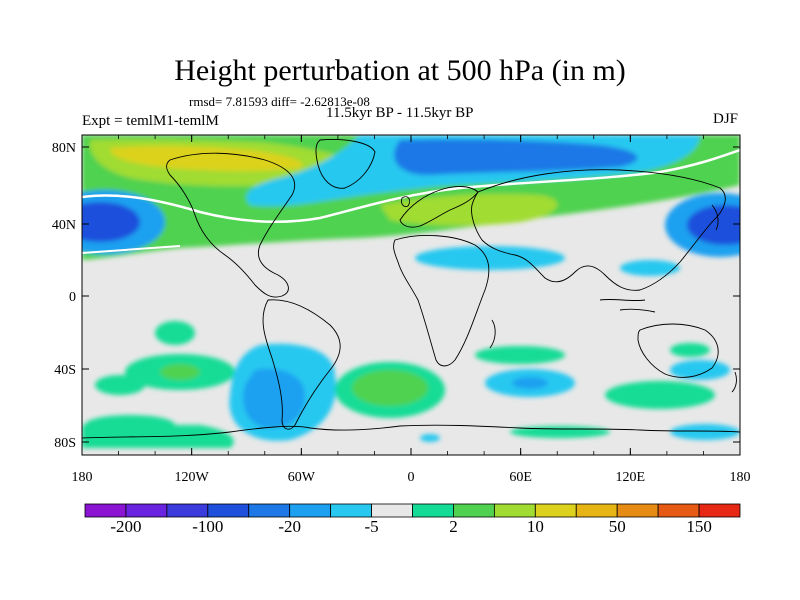 The height and width of the screenshot is (600, 800). What do you see at coordinates (65, 443) in the screenshot?
I see `lat-tick-label: 80S` at bounding box center [65, 443].